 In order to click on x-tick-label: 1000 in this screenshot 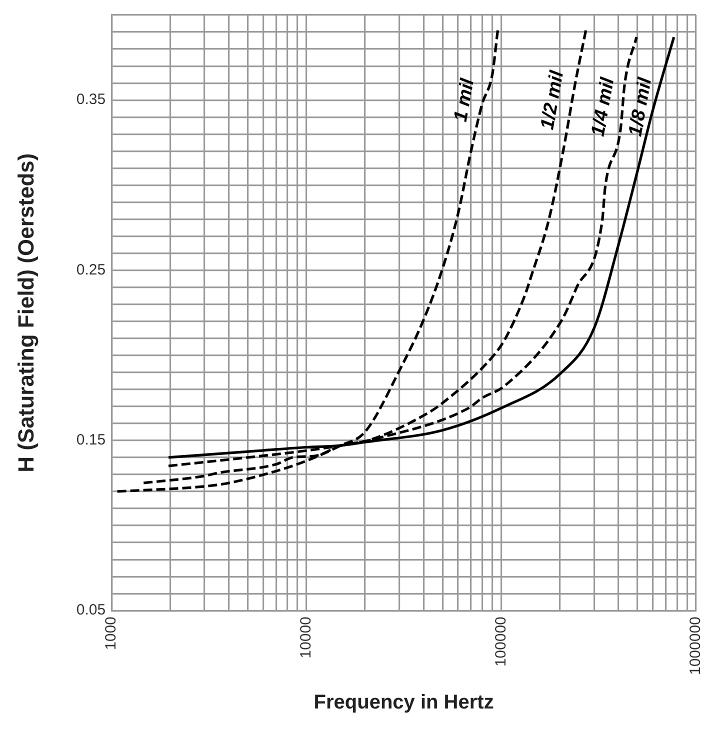, I will do `click(111, 633)`.